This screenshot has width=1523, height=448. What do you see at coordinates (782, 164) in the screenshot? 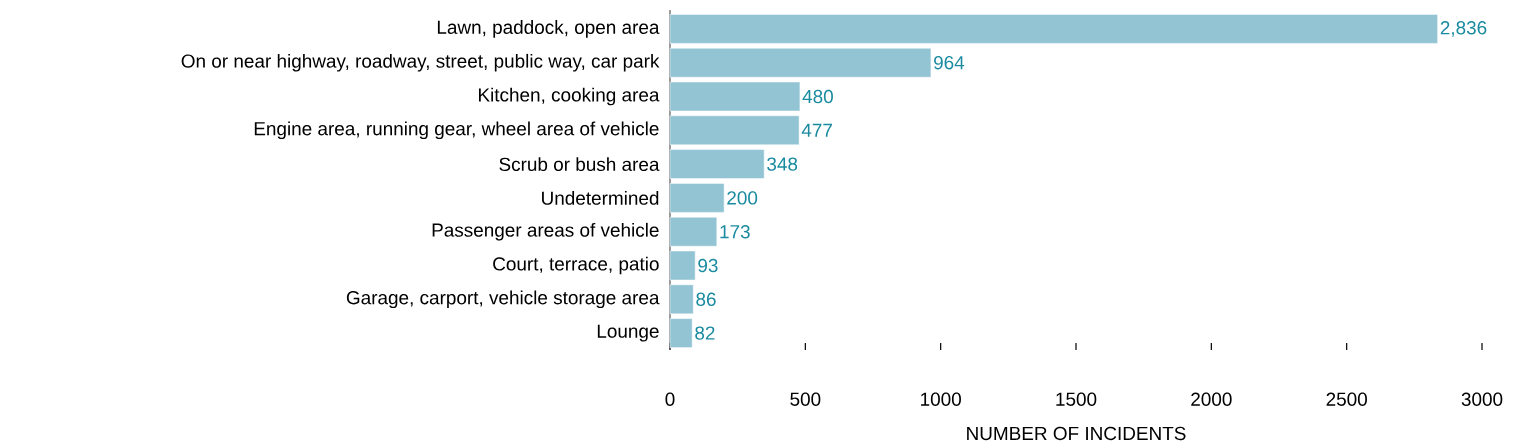
I see `data-label: 348` at bounding box center [782, 164].